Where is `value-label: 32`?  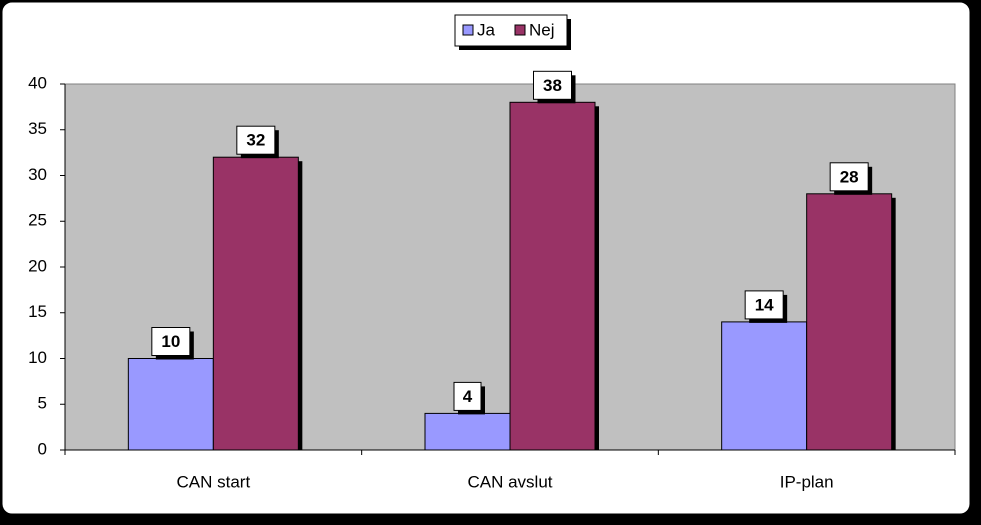
value-label: 32 is located at coordinates (255, 140).